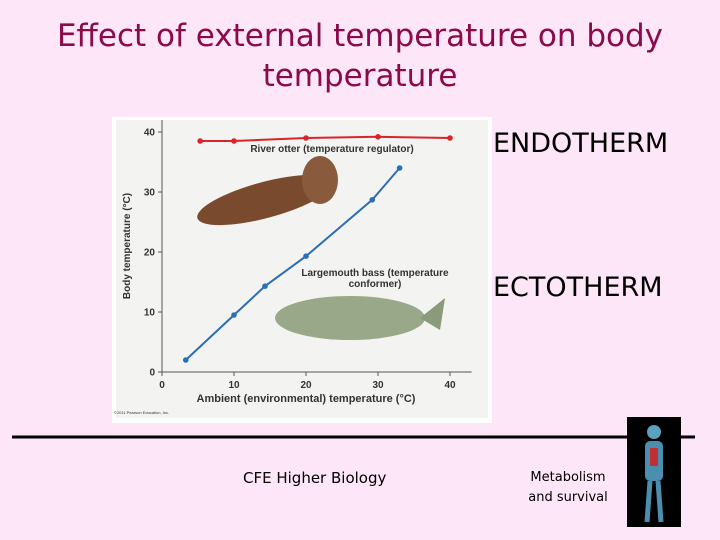  Describe the element at coordinates (578, 287) in the screenshot. I see `ectotherm-label: ECTOTHERM` at that location.